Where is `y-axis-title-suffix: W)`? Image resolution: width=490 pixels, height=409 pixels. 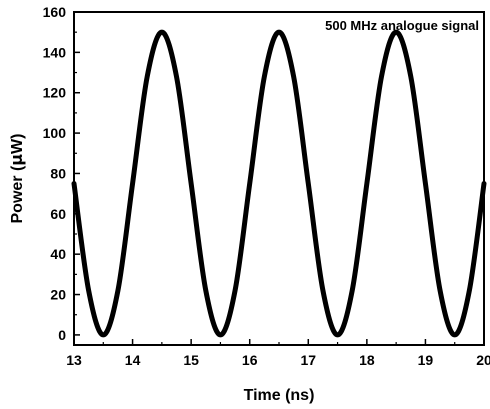 y-axis-title-suffix: W) is located at coordinates (17, 143).